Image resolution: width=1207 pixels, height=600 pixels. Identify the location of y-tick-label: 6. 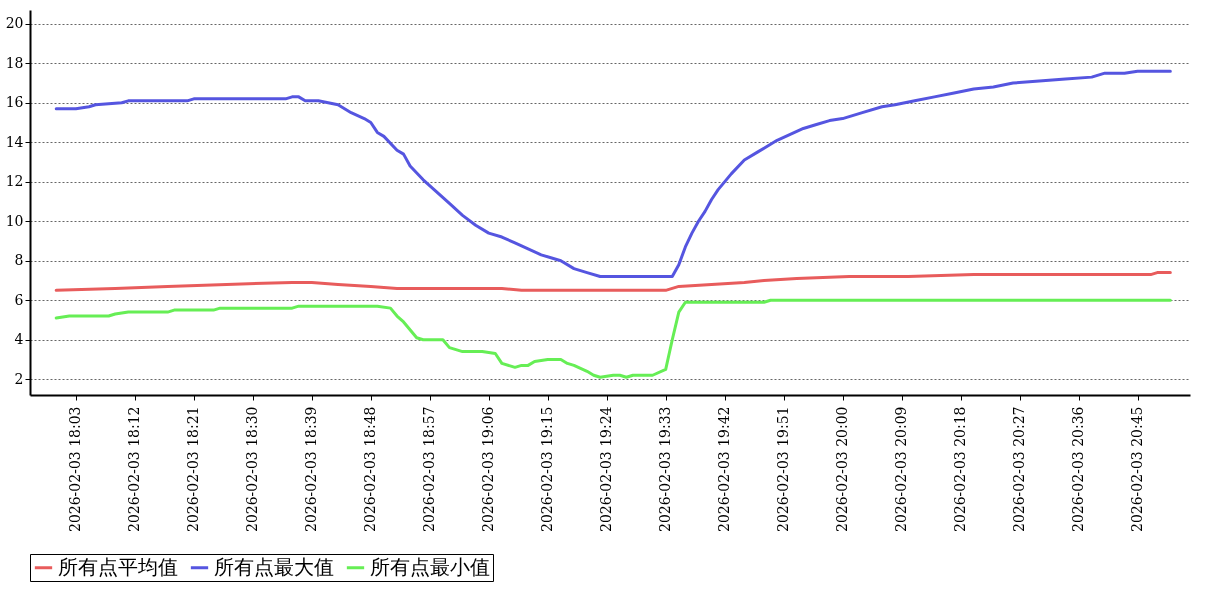
(19, 299).